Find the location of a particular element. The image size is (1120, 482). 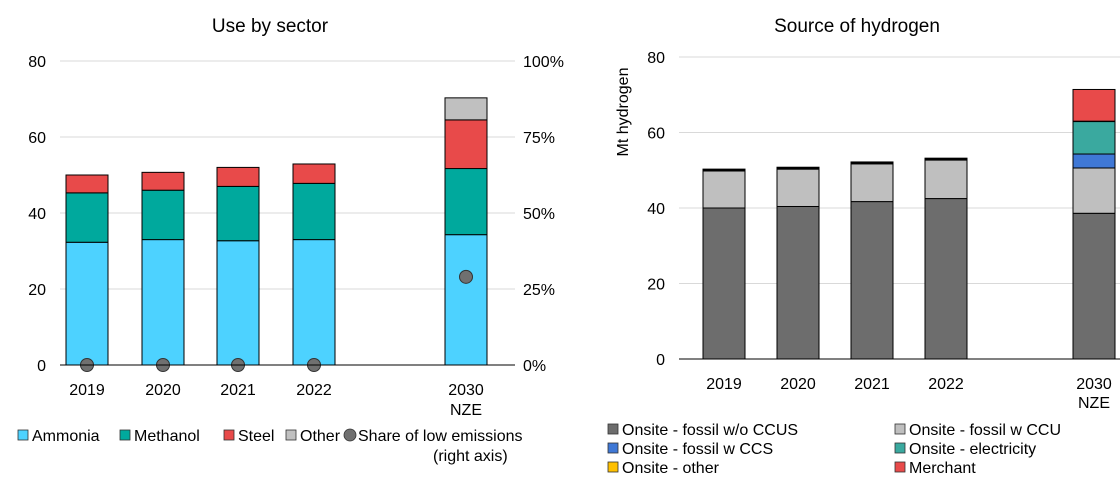

legend-label-steel: Steel is located at coordinates (256, 436).